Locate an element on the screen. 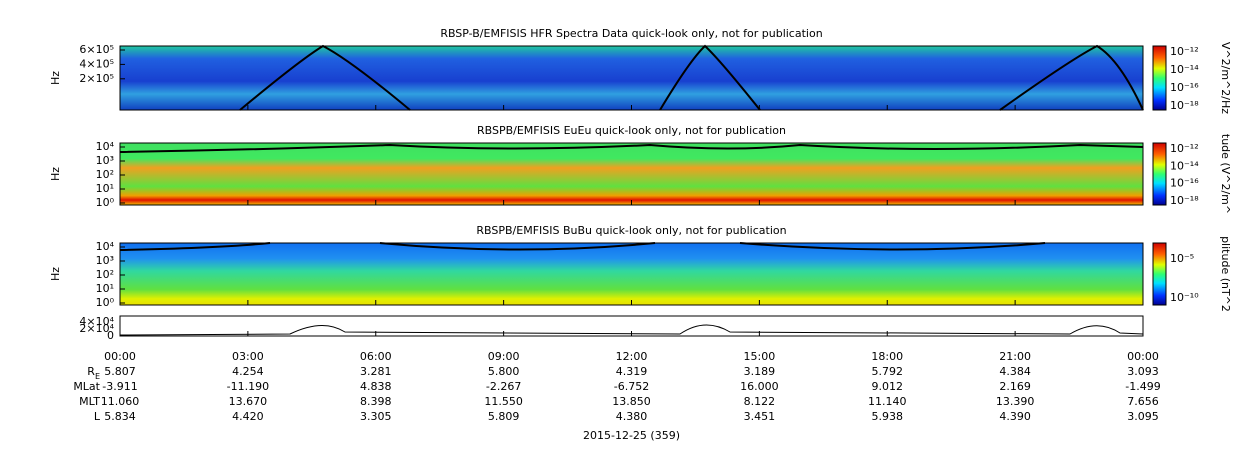  colorbar-label: V^2/m^2/Hz is located at coordinates (1225, 78).